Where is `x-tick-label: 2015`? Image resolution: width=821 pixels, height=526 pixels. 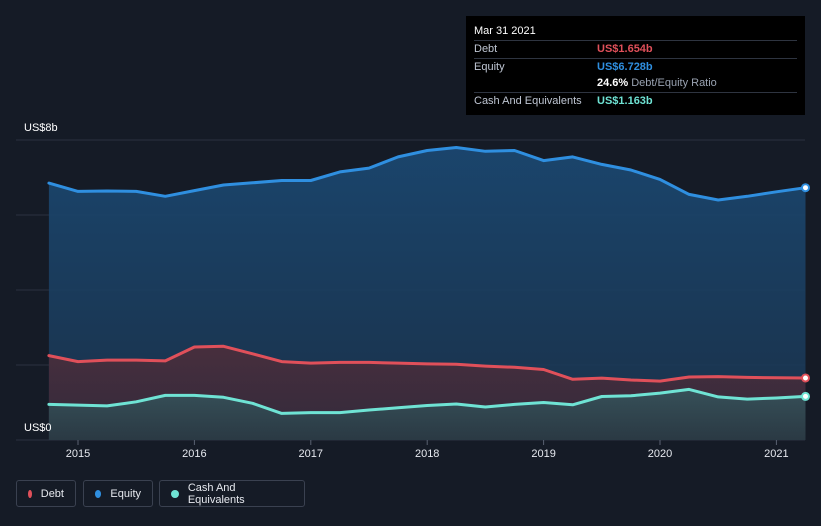 x-tick-label: 2015 is located at coordinates (78, 454).